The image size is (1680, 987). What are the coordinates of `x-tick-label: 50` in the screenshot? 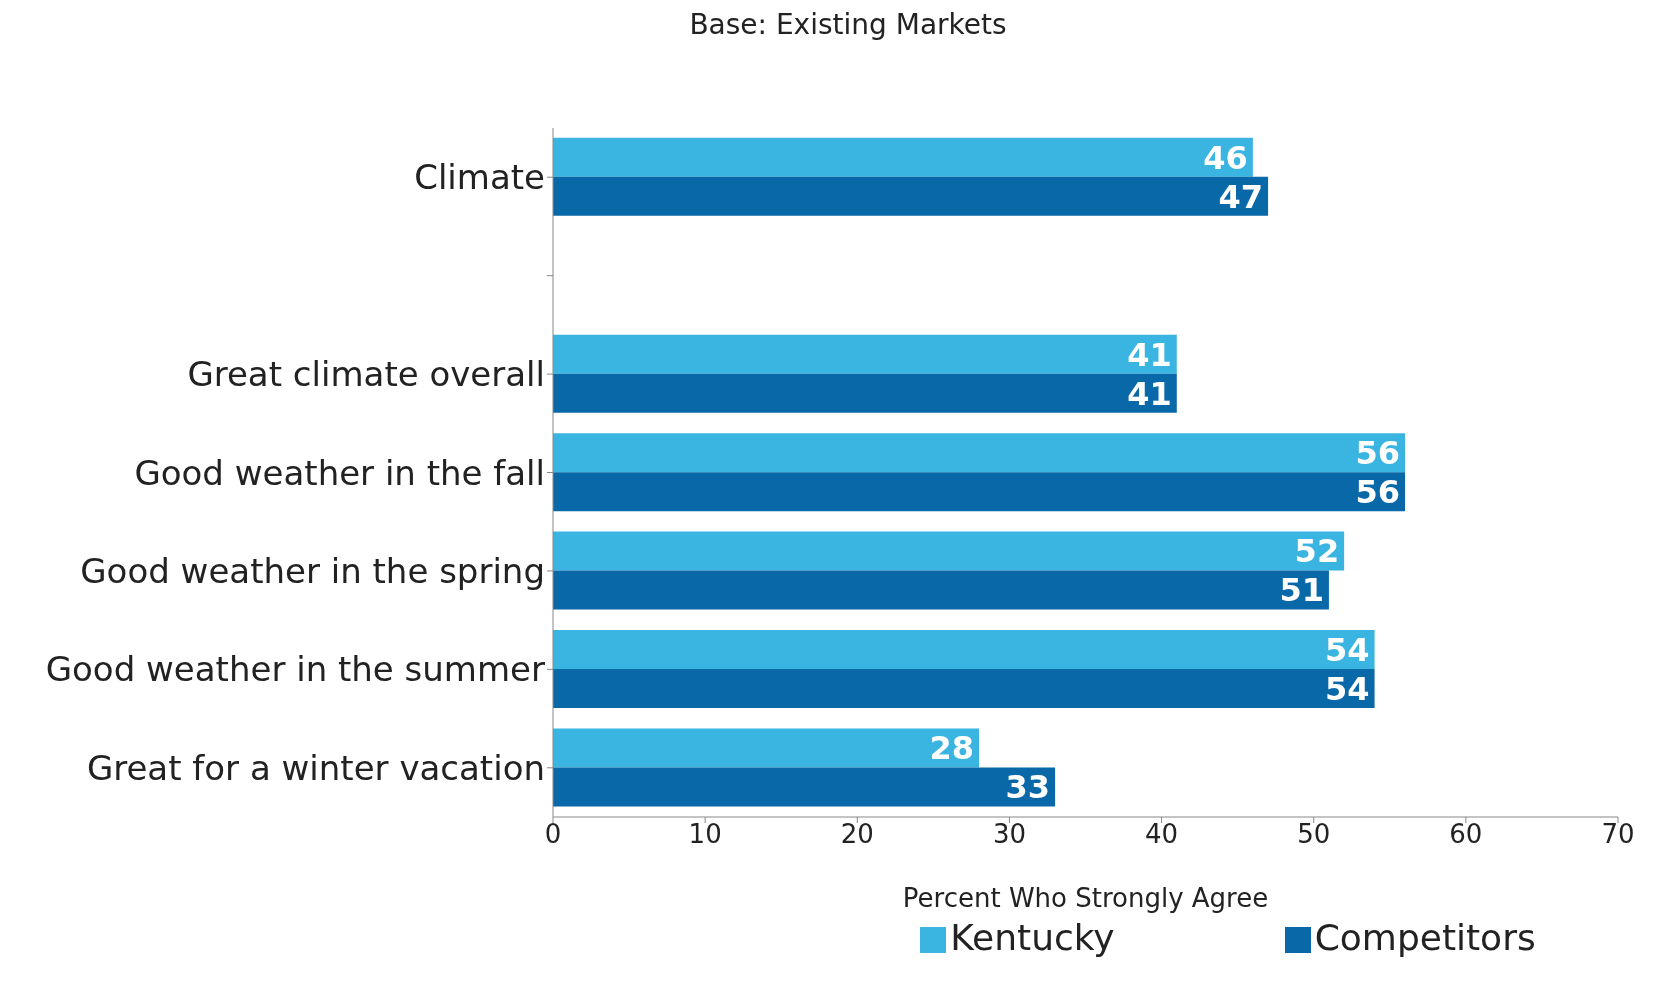 It's located at (1314, 834).